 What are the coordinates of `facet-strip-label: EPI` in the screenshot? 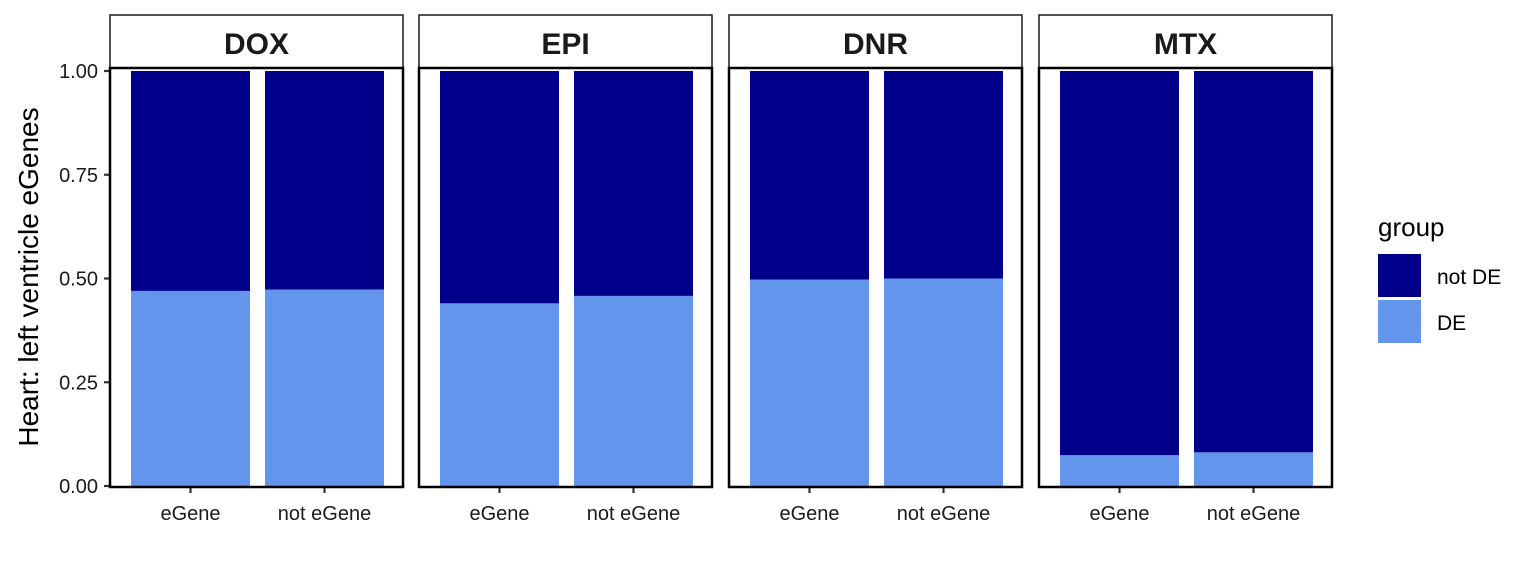 It's located at (565, 44).